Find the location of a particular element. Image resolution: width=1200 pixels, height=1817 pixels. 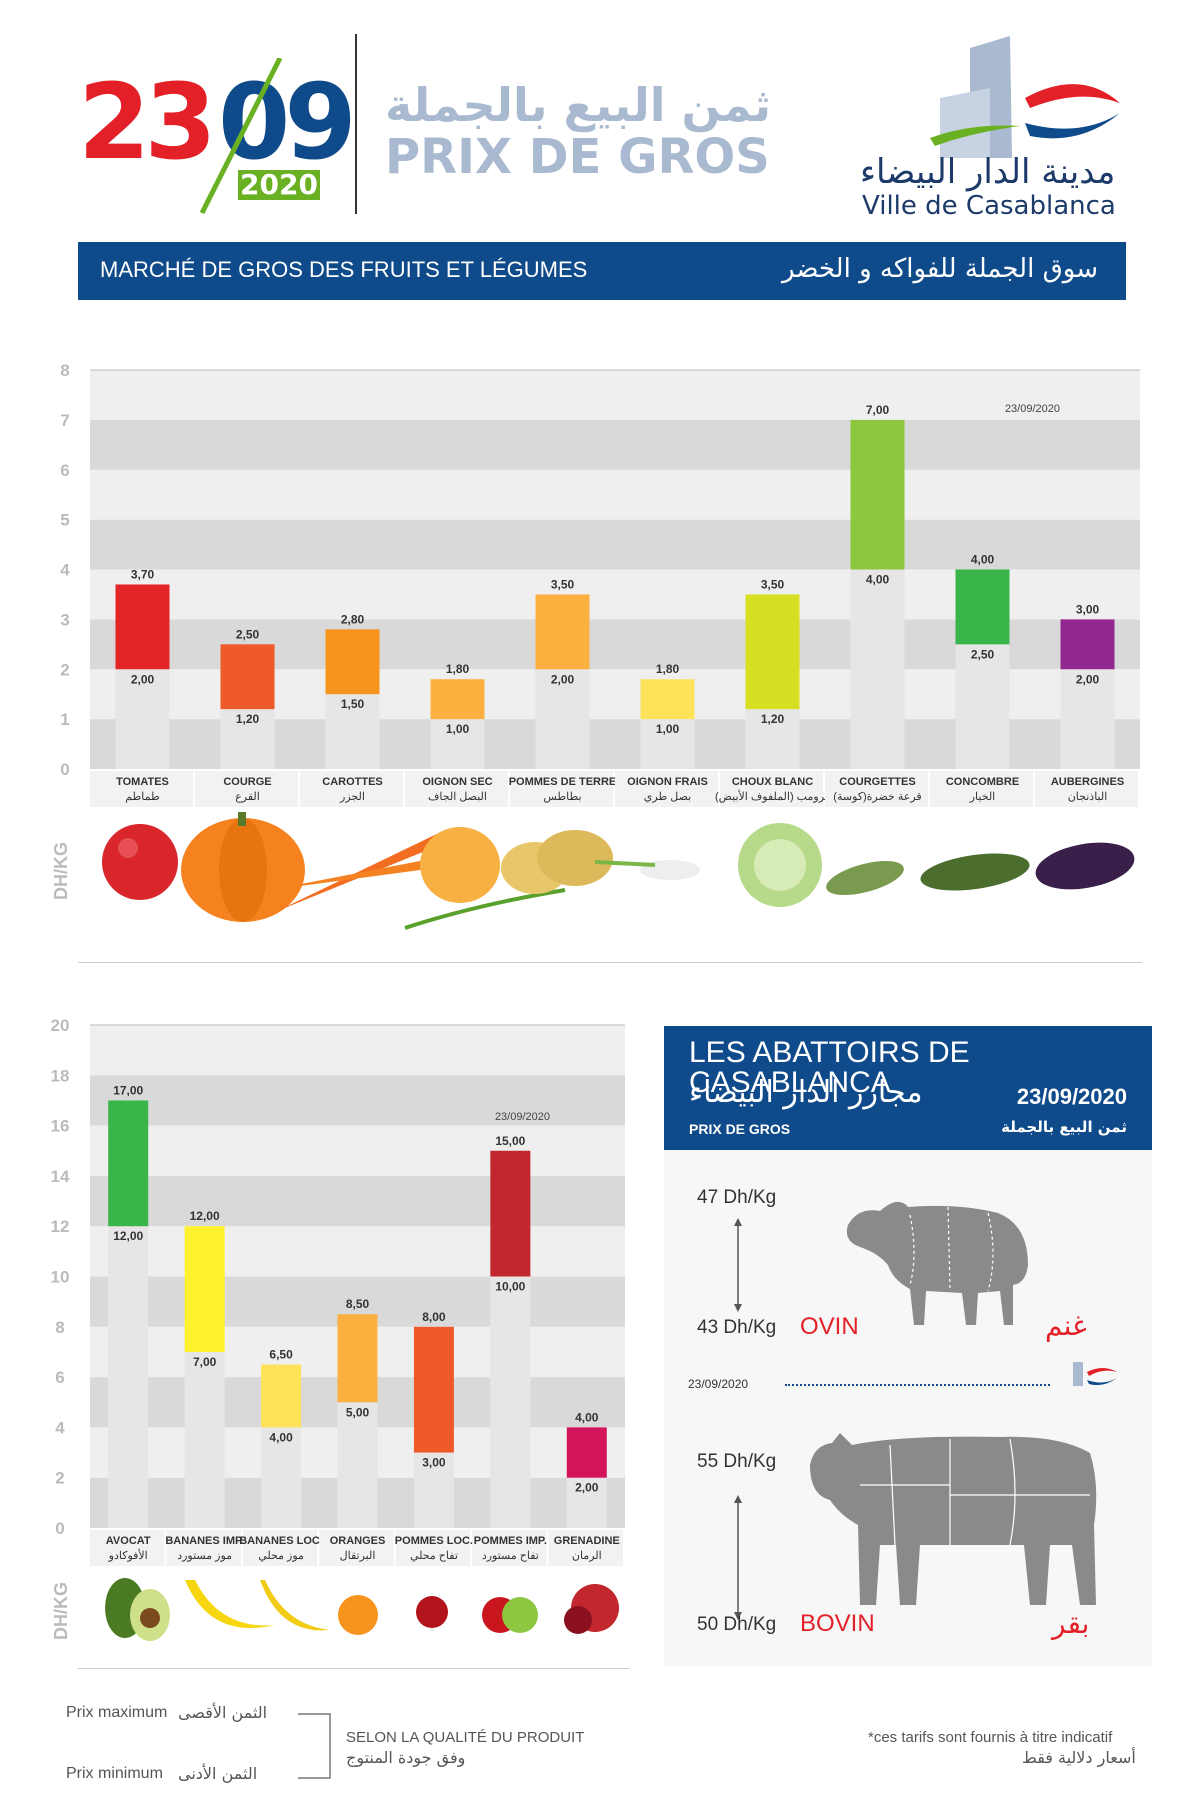

category-label-ar: البصل الجاف is located at coordinates (457, 797).